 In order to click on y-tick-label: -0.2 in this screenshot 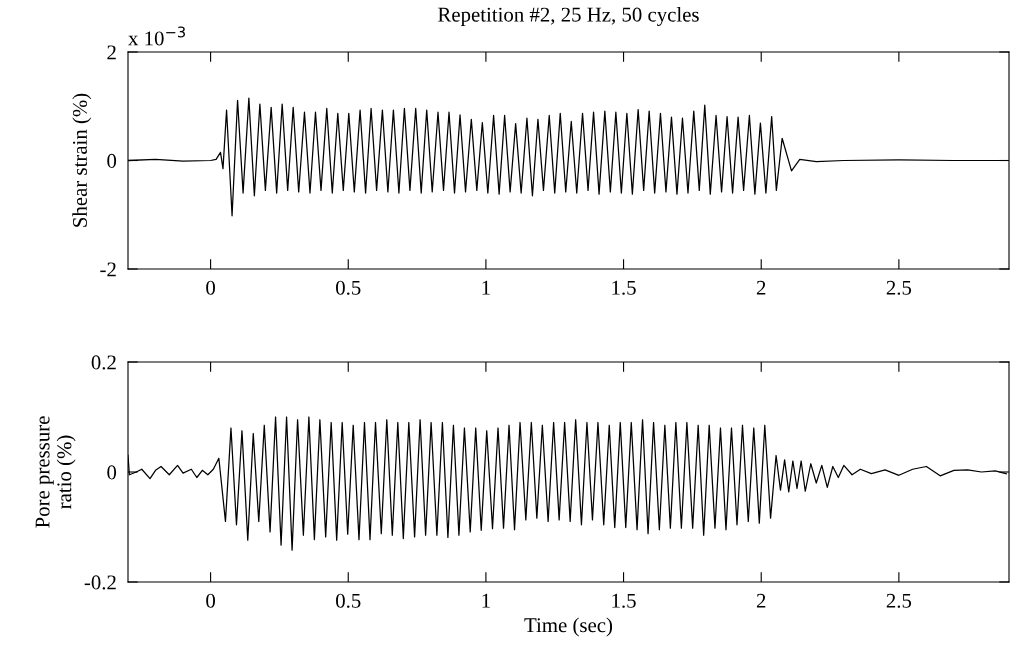, I will do `click(100, 582)`.